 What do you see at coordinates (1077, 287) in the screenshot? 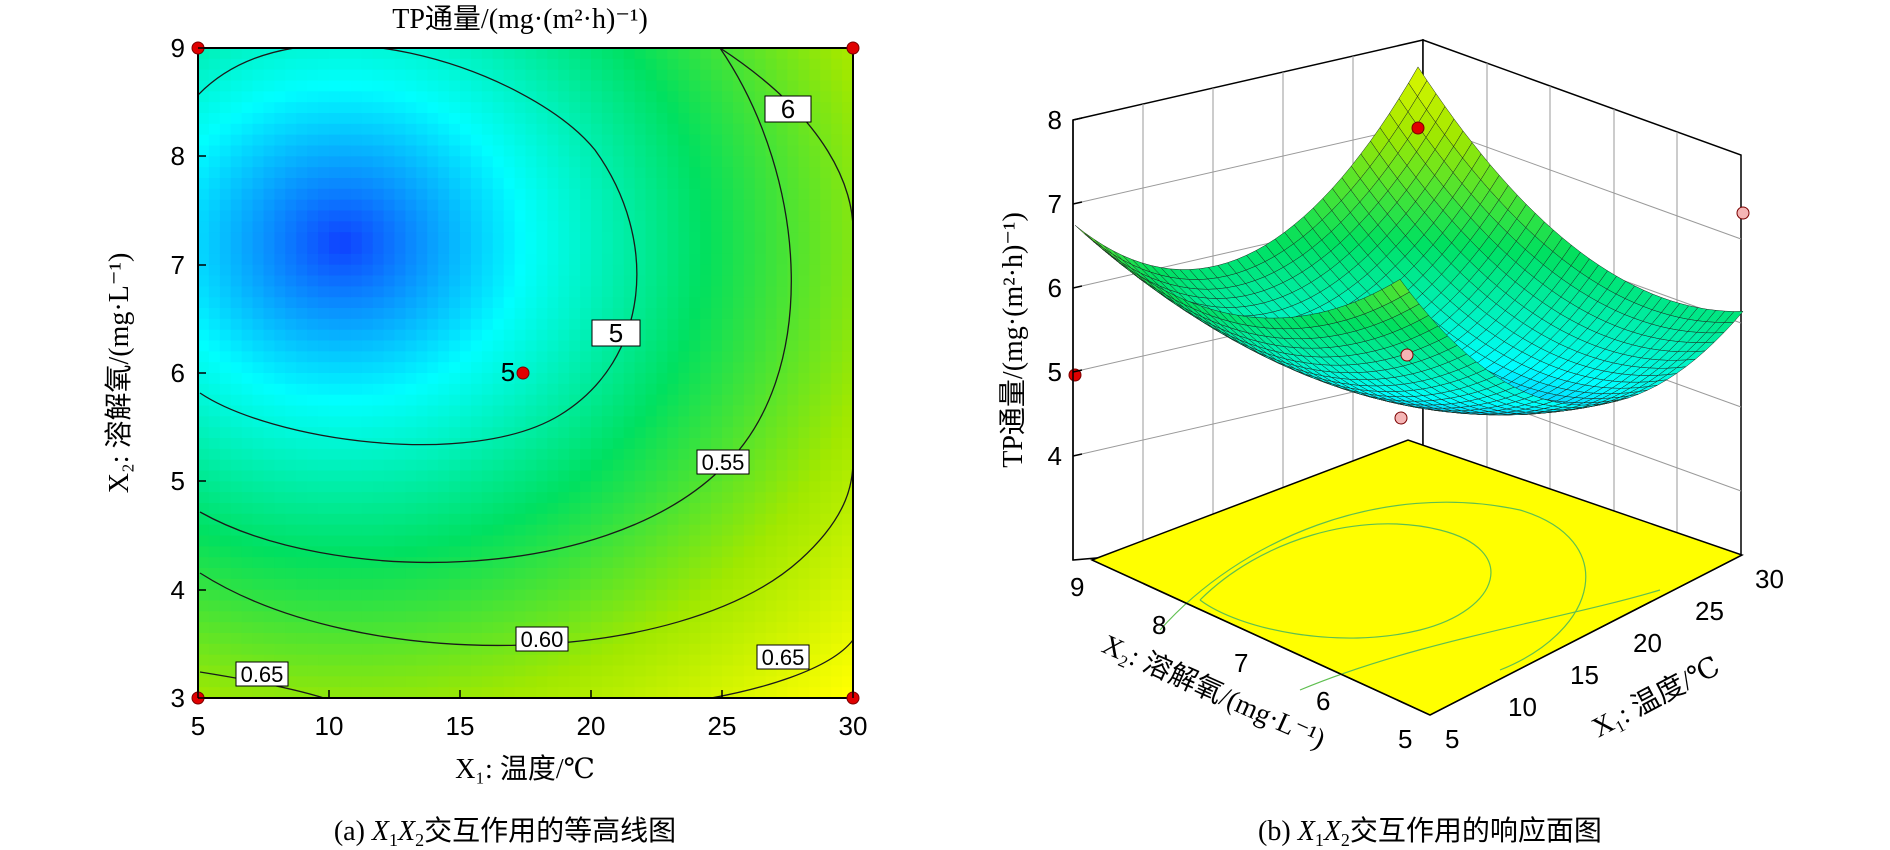
I see `z-axis-ticks` at bounding box center [1077, 287].